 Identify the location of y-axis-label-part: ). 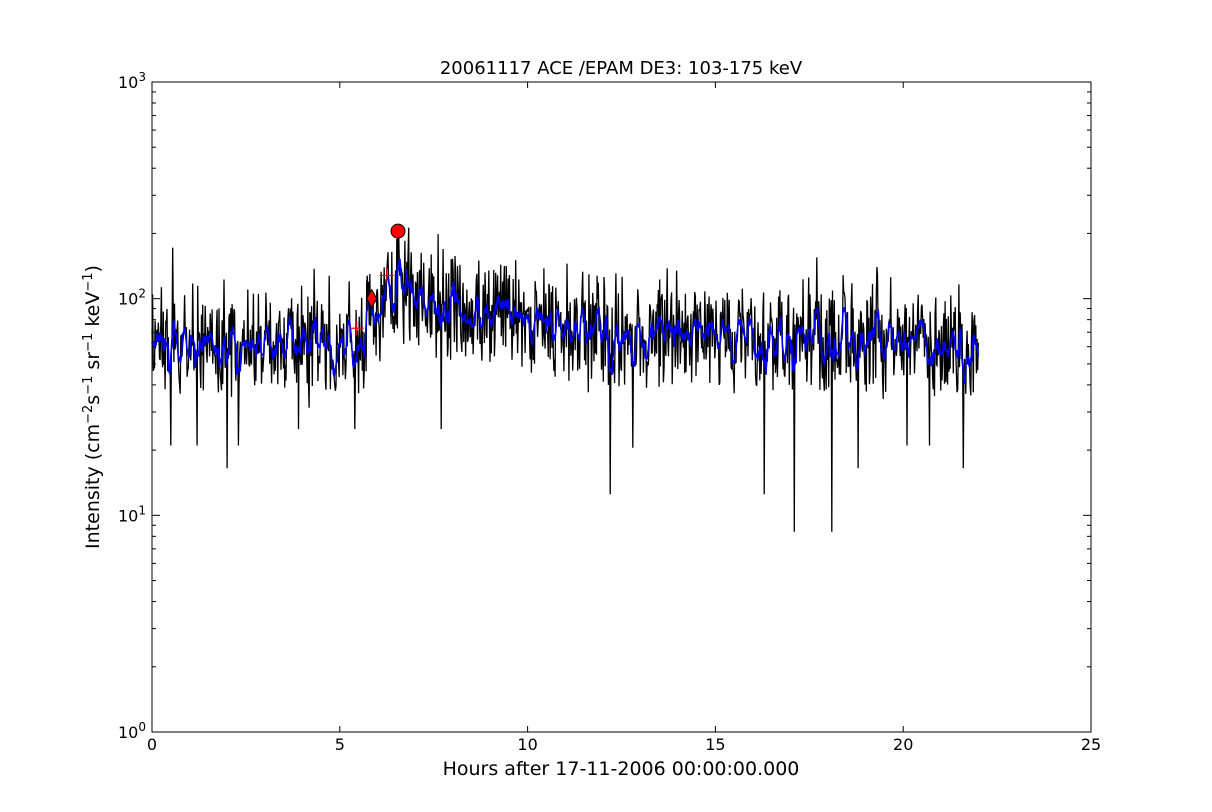
(93, 268).